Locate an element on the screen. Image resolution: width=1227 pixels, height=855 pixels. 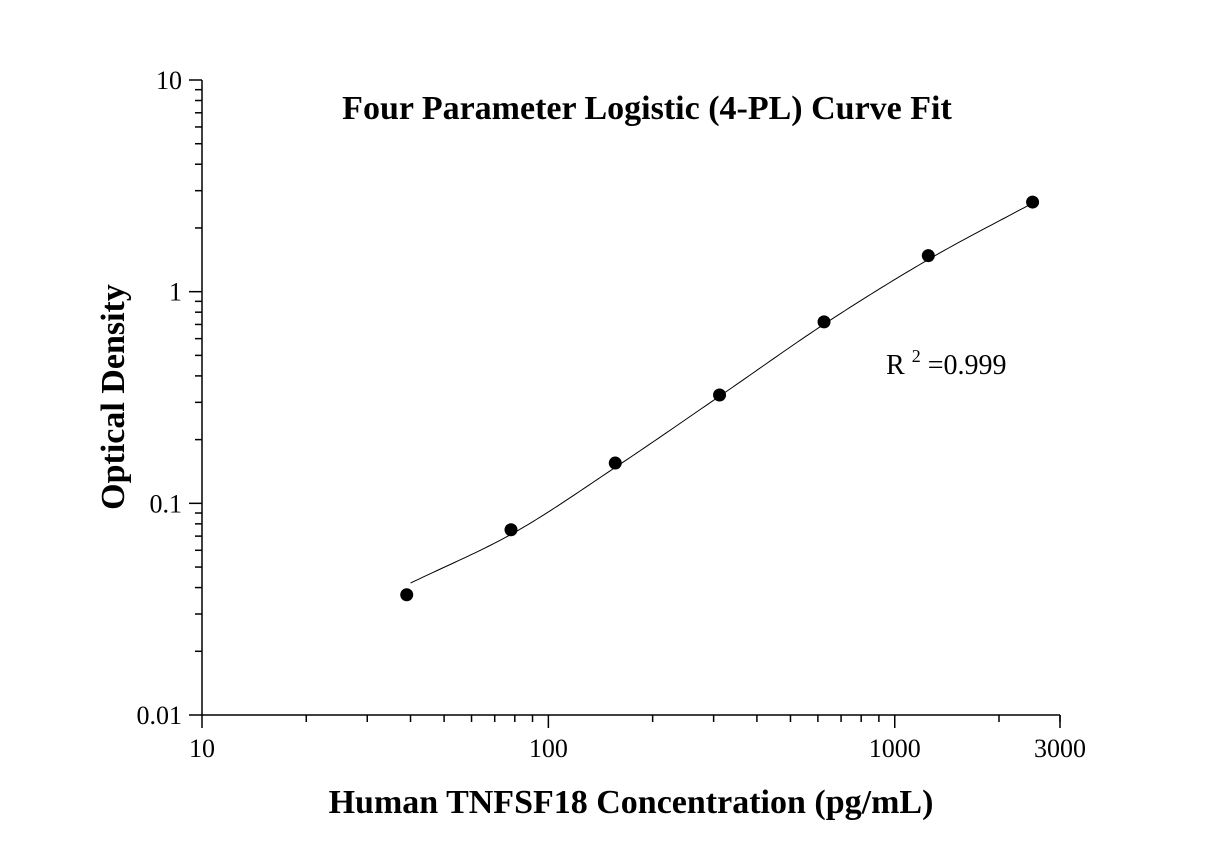
x-tick-label: 1000 is located at coordinates (895, 748).